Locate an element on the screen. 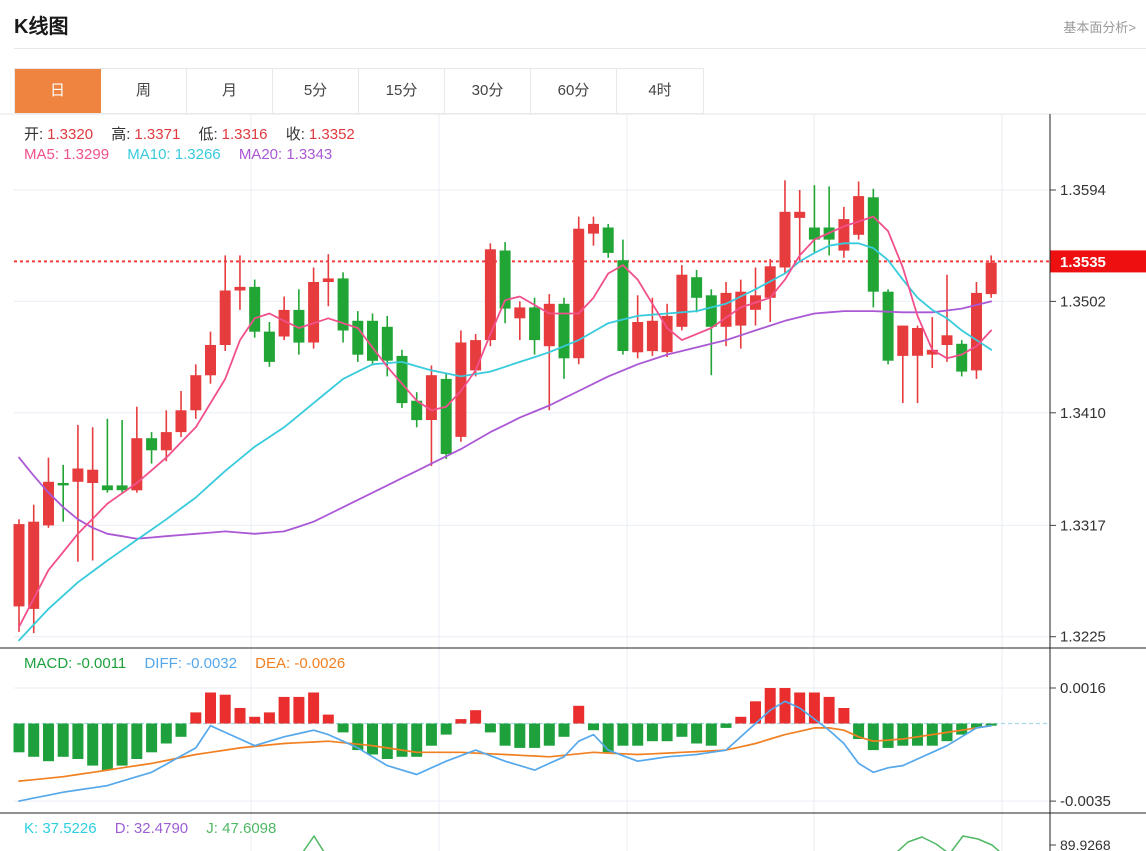 The image size is (1146, 851). diff-value-legend: DIFF: -0.0032 is located at coordinates (190, 663).